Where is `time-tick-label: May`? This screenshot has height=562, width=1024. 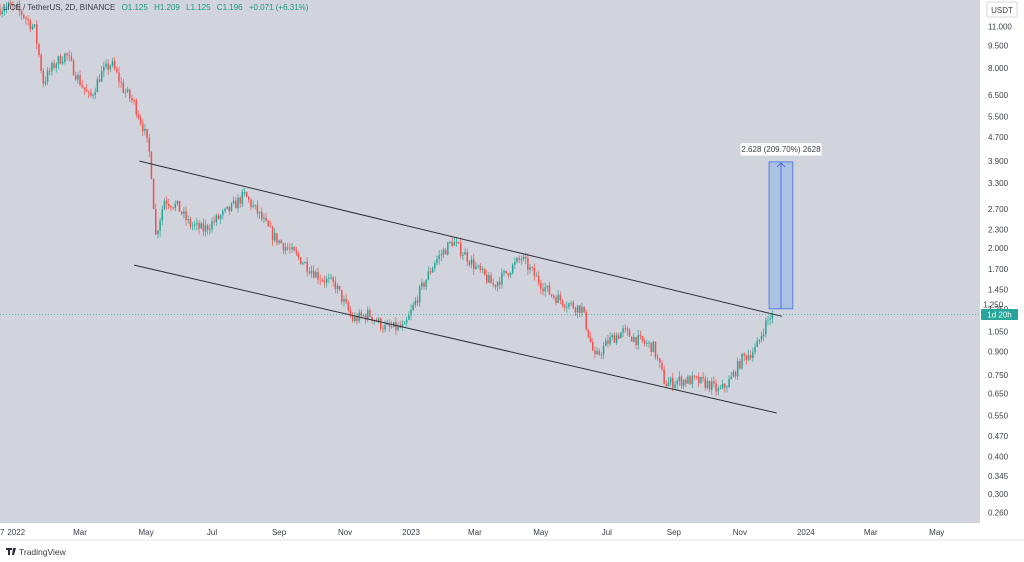 time-tick-label: May is located at coordinates (936, 532).